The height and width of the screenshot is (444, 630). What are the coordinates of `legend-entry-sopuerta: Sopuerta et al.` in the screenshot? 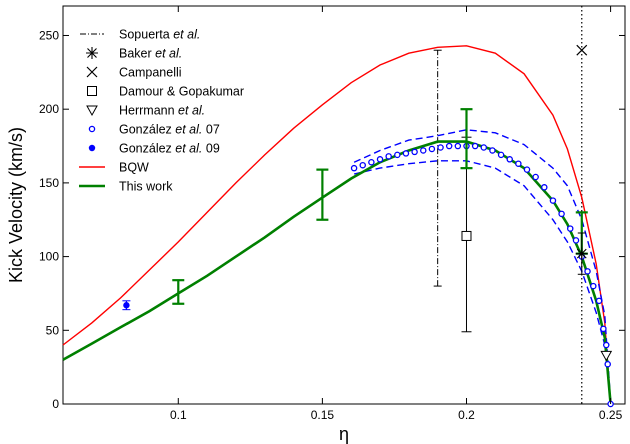 It's located at (140, 35).